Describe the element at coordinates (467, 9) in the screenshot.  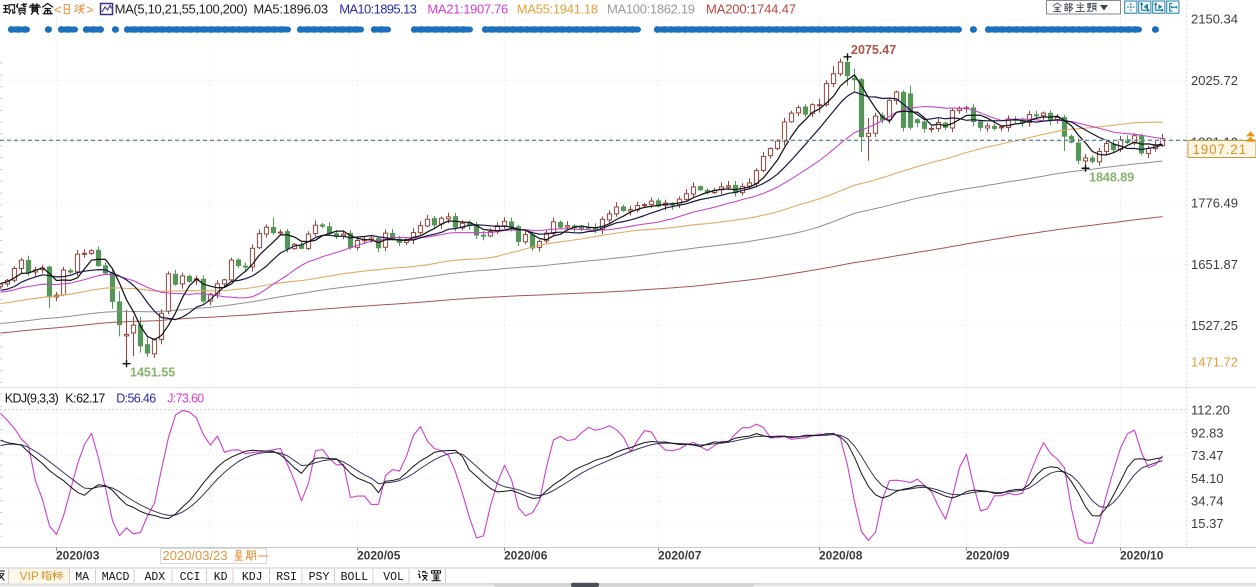
I see `svg-text: MA21:1907.76` at that location.